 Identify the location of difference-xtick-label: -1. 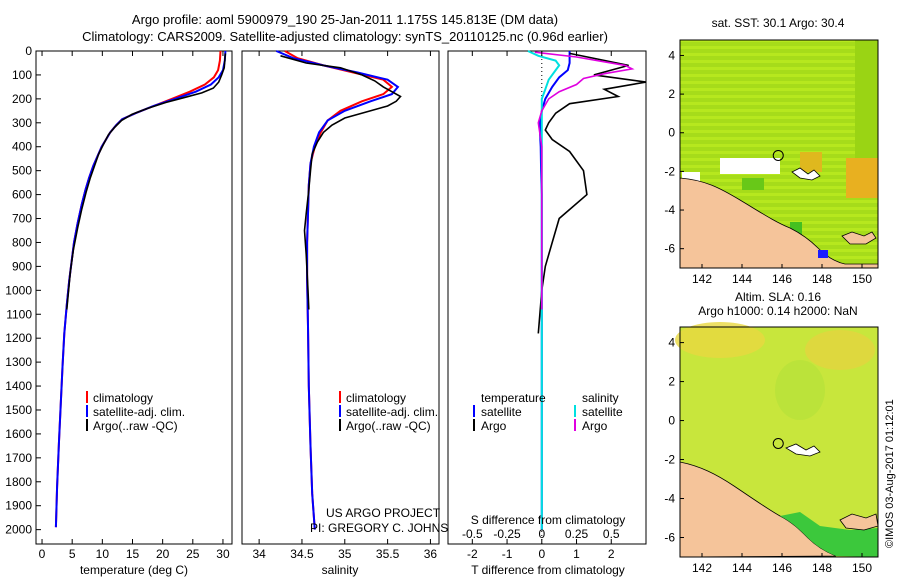
(507, 554).